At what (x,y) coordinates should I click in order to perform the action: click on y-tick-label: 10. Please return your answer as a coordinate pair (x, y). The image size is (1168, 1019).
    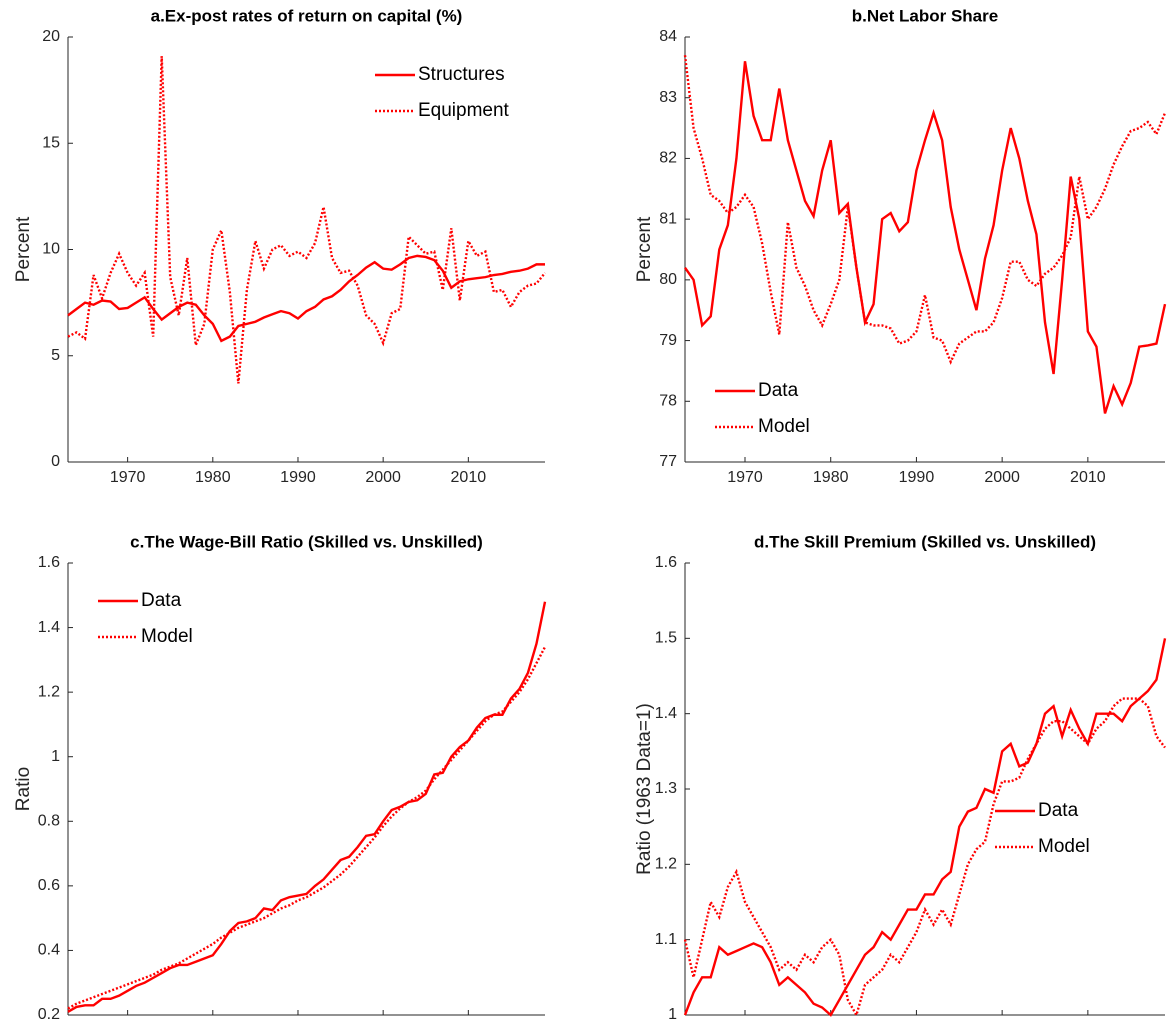
    Looking at the image, I should click on (51, 249).